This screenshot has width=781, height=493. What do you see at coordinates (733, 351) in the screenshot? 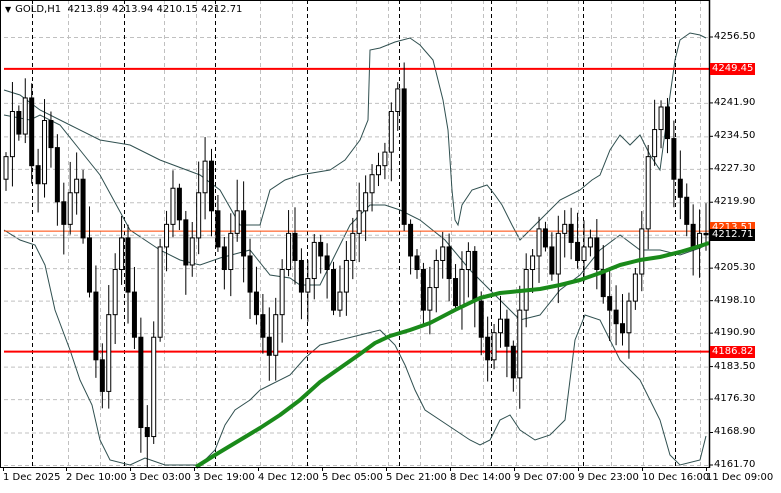
I see `support-level-label: 4186.82` at bounding box center [733, 351].